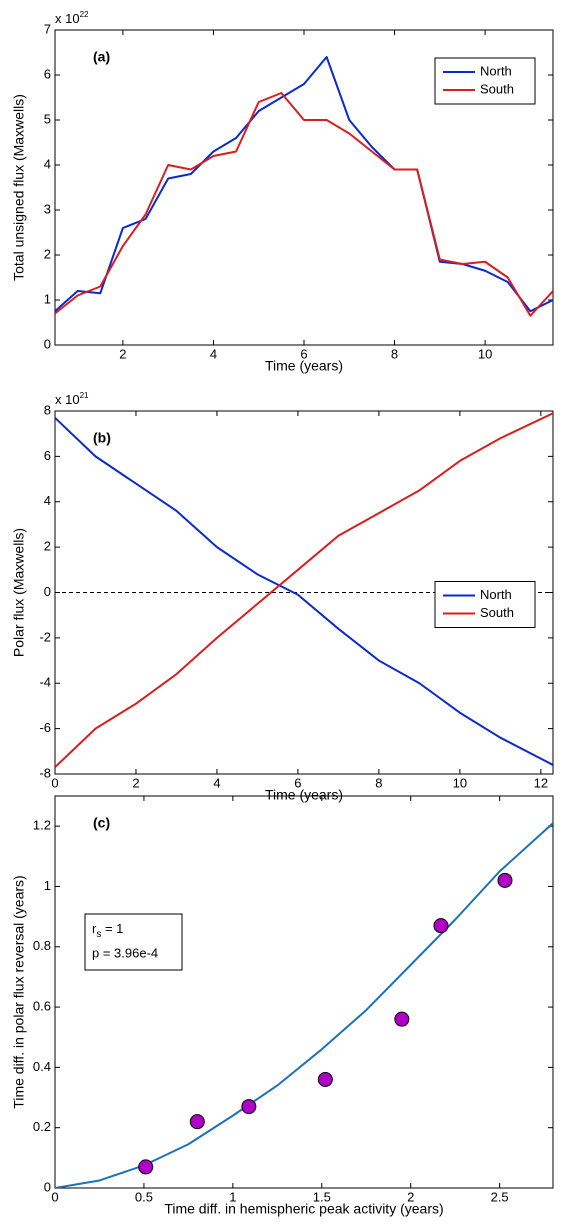 This screenshot has height=1227, width=564. I want to click on y-tick-label: 3, so click(47, 208).